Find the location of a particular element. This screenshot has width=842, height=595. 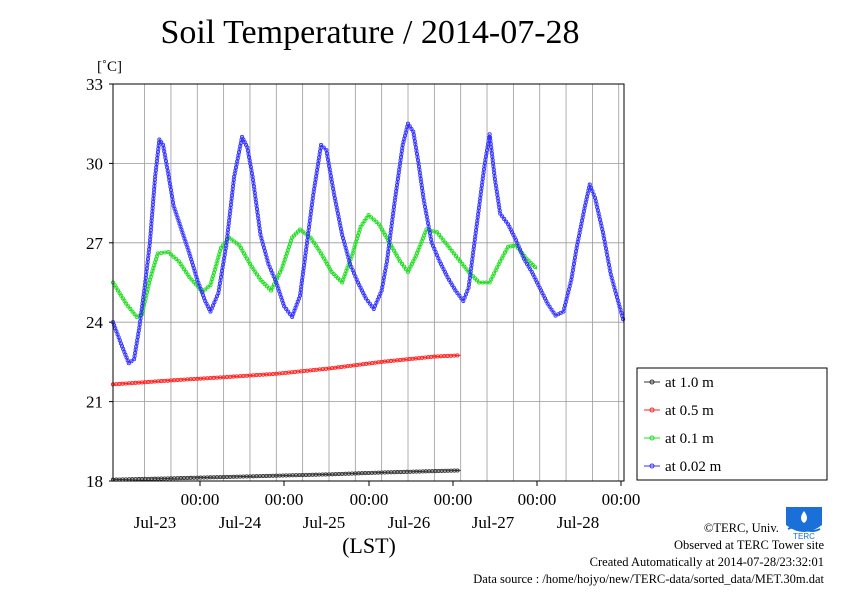

chart-title: Soil Temperature / 2014-07-28 is located at coordinates (370, 32).